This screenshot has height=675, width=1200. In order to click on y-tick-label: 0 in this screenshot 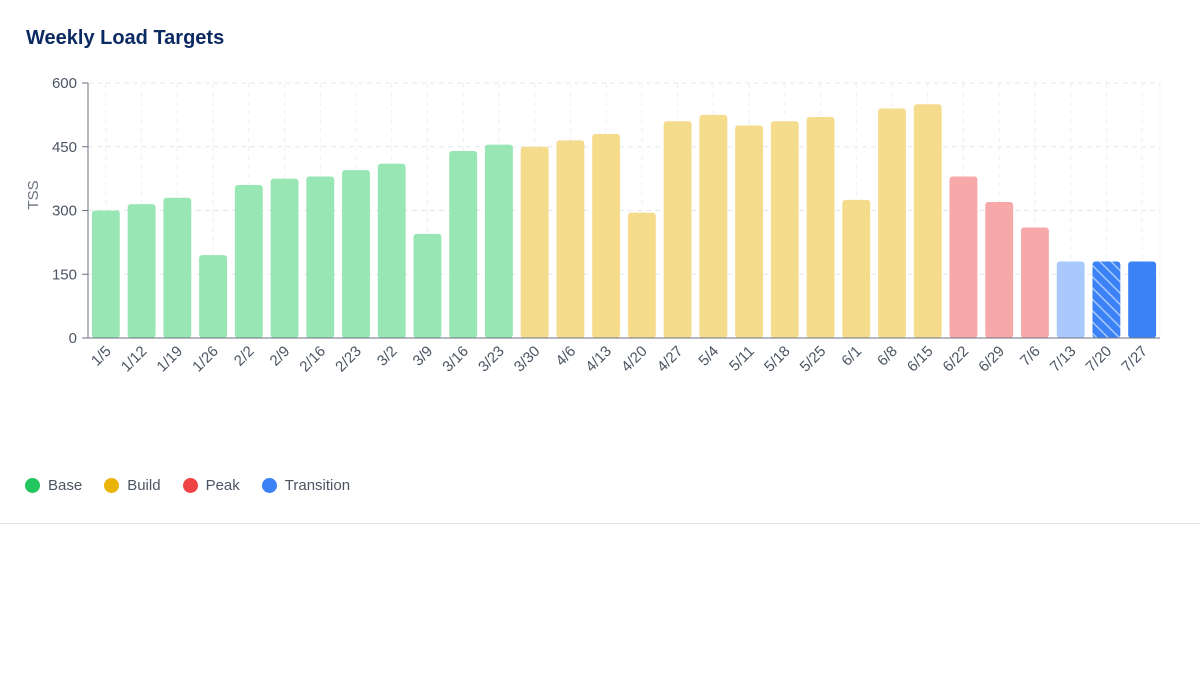, I will do `click(73, 338)`.